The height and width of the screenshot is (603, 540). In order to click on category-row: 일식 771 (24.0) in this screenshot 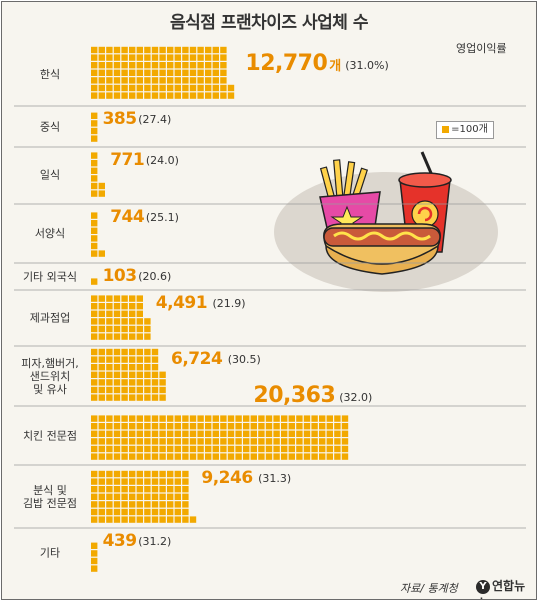, I will do `click(270, 171)`.